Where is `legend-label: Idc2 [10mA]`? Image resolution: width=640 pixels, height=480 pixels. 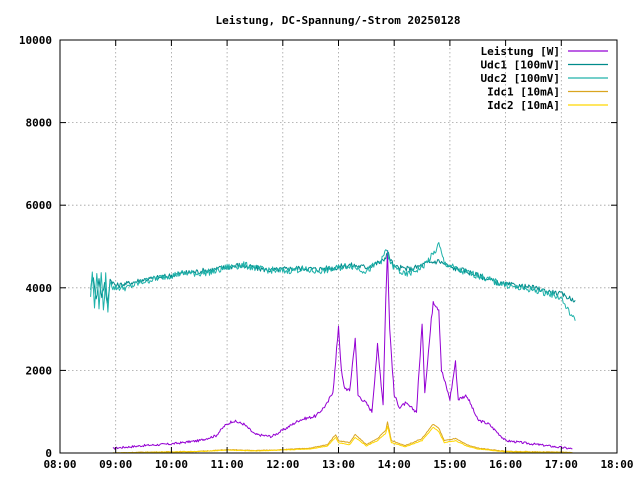
legend-label: Idc2 [10mA] is located at coordinates (523, 105).